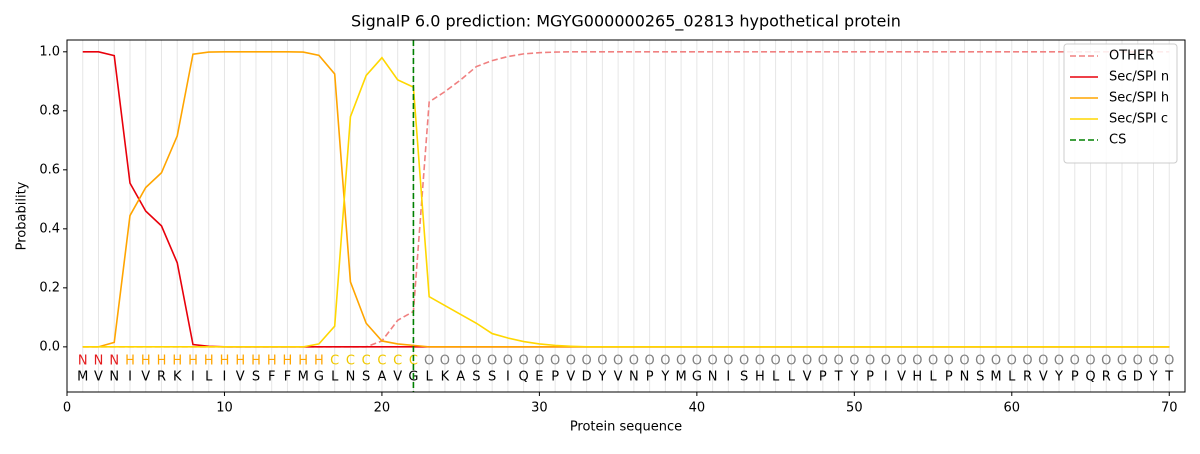  I want to click on residue: F, so click(287, 377).